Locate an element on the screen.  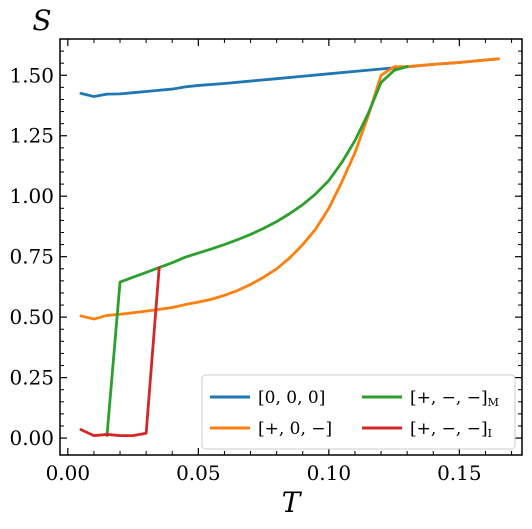
legend-label-3: [+, −, −]I is located at coordinates (451, 429).